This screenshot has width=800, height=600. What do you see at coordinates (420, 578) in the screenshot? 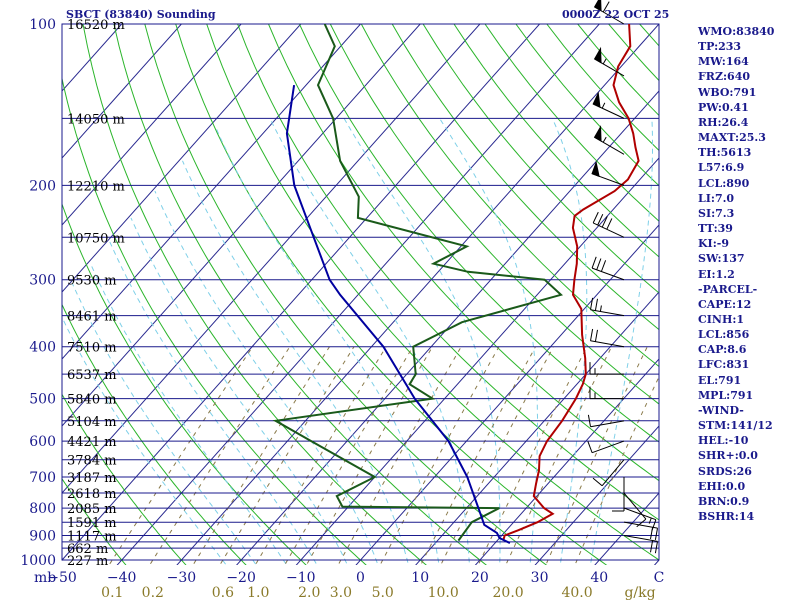
I see `x-tick-label: 10` at bounding box center [420, 578].